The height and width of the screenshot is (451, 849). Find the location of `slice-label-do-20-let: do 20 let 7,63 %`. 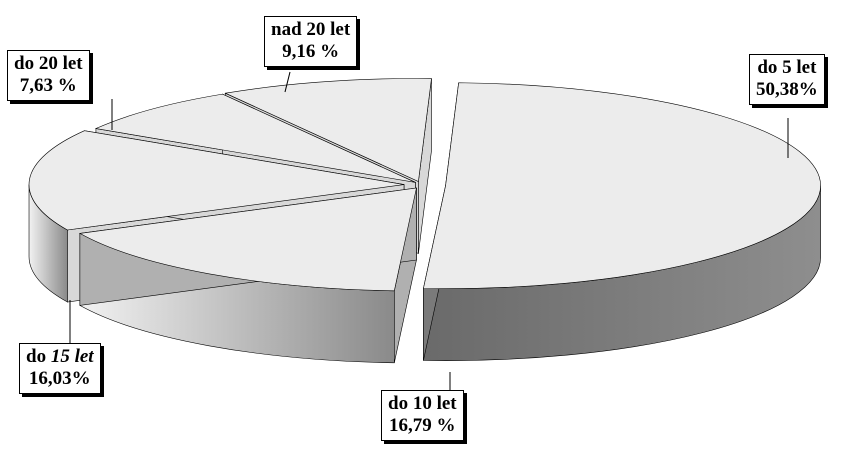

slice-label-do-20-let: do 20 let 7,63 % is located at coordinates (48, 75).